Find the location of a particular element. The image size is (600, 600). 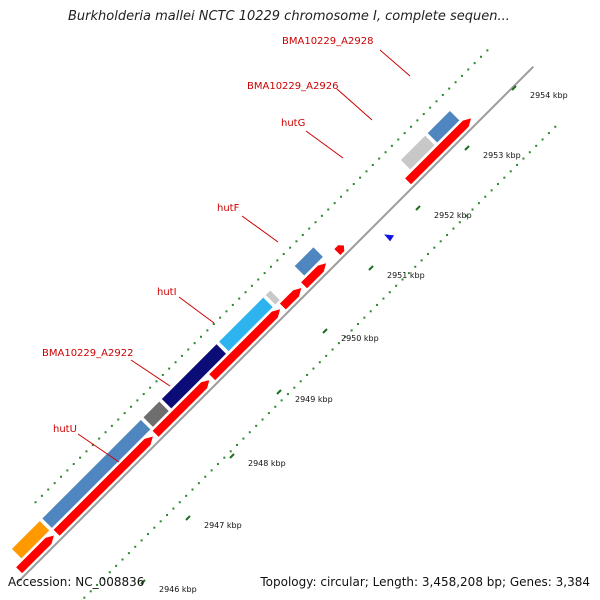

scale-tick-label: 2950 kbp is located at coordinates (360, 338).